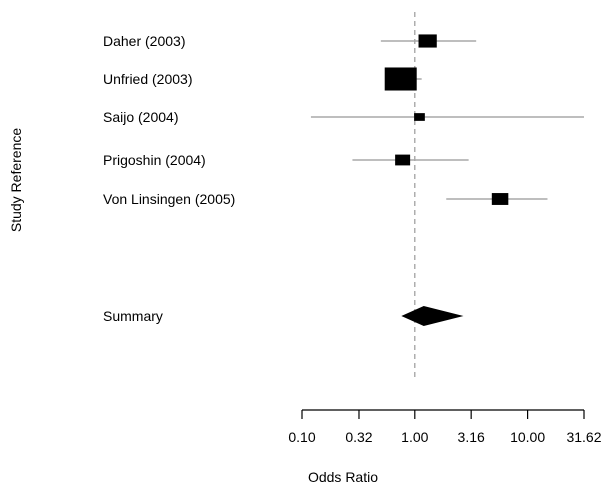  Describe the element at coordinates (527, 437) in the screenshot. I see `x-tick-label: 10.00` at that location.